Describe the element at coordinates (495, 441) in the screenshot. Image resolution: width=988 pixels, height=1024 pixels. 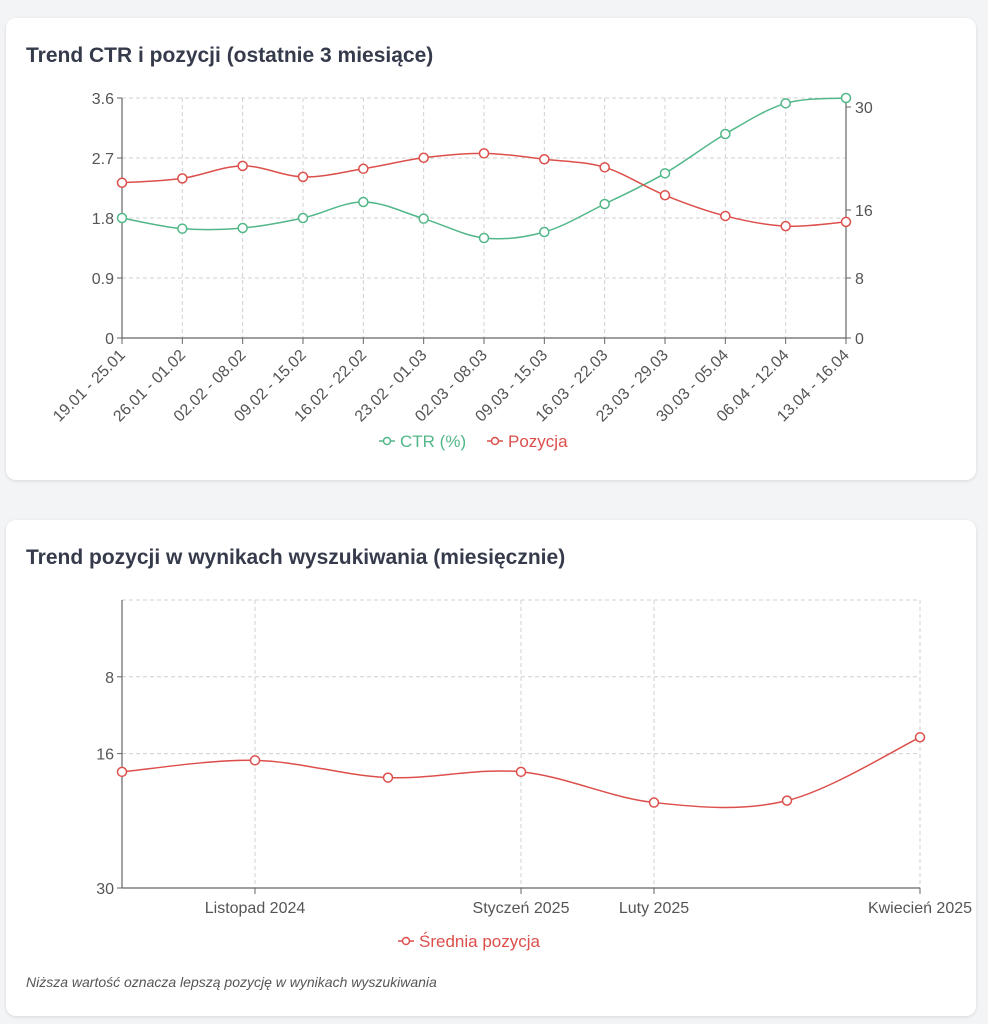
I see `legend-position-marker-icon` at that location.